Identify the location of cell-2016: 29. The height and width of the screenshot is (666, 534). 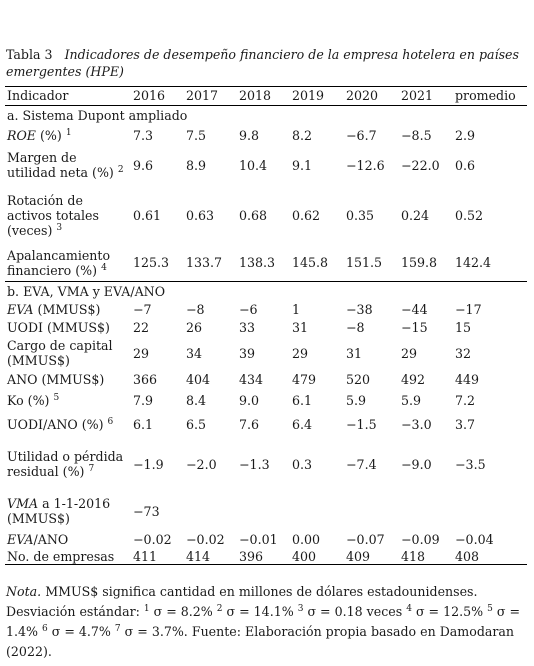
(141, 353).